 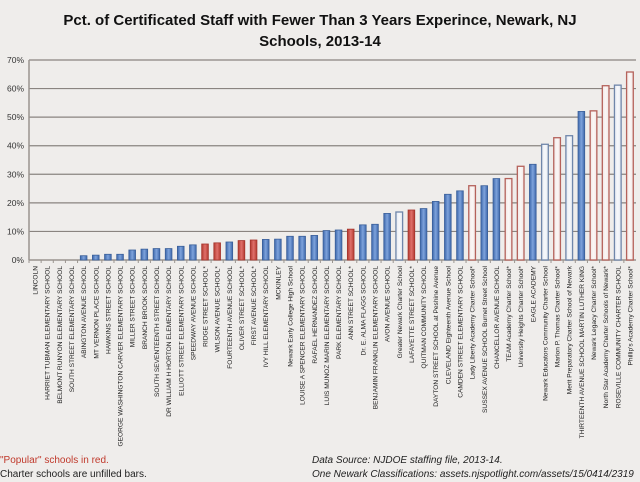 What do you see at coordinates (133, 307) in the screenshot?
I see `x-tick-label: MILLER STREET SCHOOL` at bounding box center [133, 307].